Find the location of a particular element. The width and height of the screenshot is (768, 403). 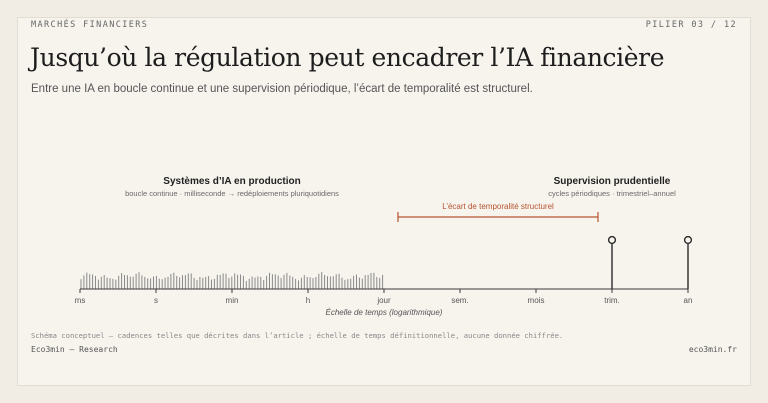

ai-systems-title: Systèmes d’IA en production is located at coordinates (231, 181).